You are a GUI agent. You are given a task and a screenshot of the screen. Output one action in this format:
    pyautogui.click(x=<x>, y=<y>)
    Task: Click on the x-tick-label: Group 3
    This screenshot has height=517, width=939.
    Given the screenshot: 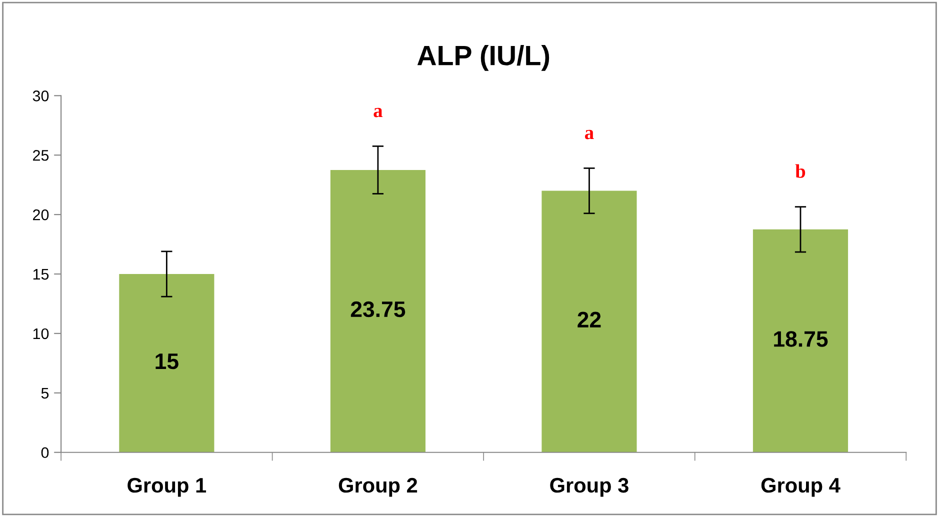 What is the action you would take?
    pyautogui.click(x=589, y=487)
    